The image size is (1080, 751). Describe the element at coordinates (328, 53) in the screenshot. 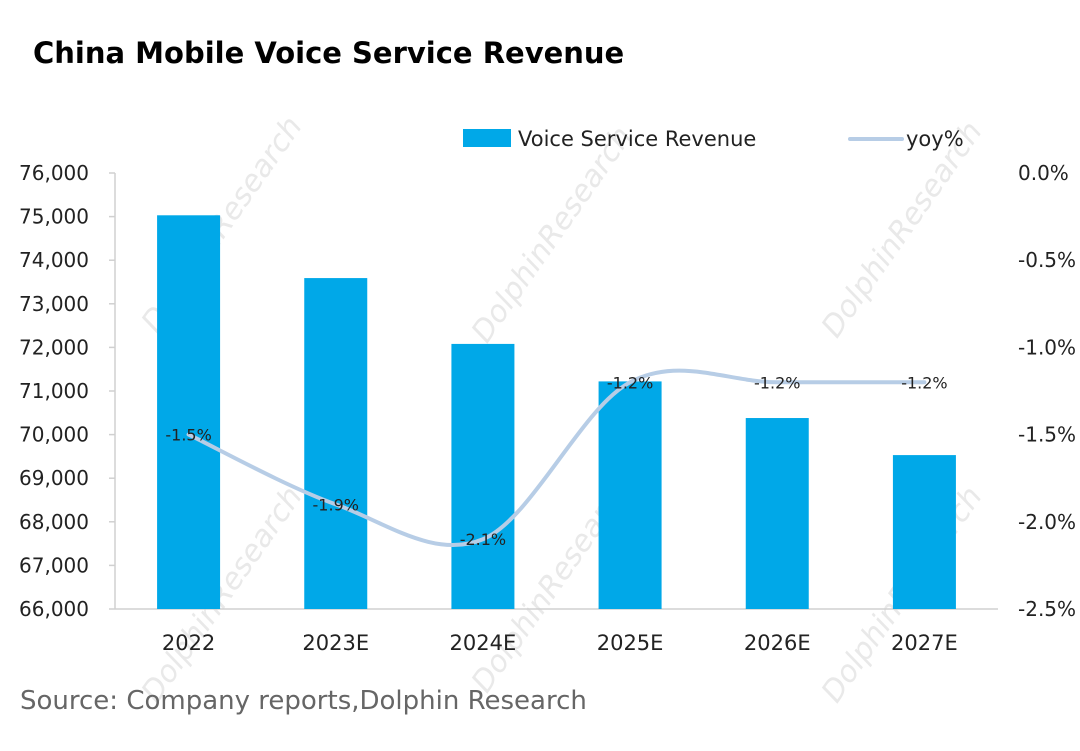

I see `chart-title: China Mobile Voice Service Revenue` at that location.